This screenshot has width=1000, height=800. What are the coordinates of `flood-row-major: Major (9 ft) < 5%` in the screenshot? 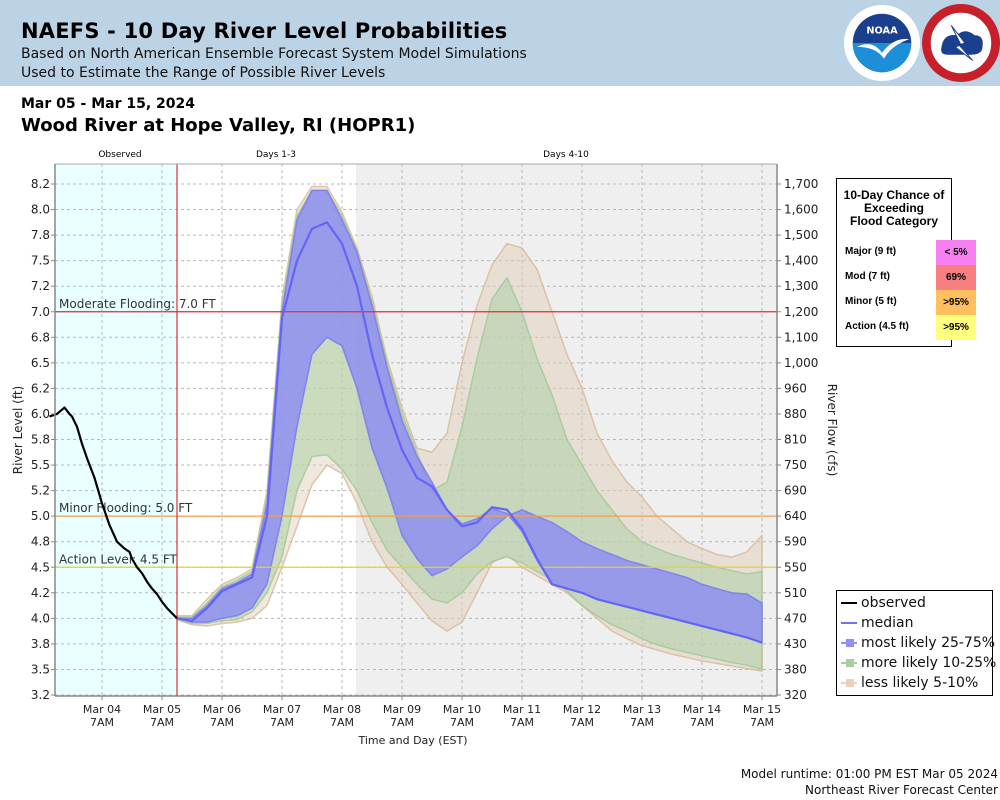 It's located at (906, 252).